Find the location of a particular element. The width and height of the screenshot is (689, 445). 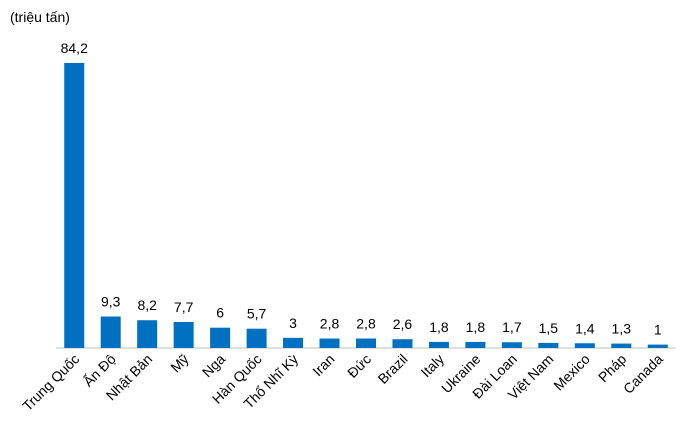

value-label: 3 is located at coordinates (293, 323).